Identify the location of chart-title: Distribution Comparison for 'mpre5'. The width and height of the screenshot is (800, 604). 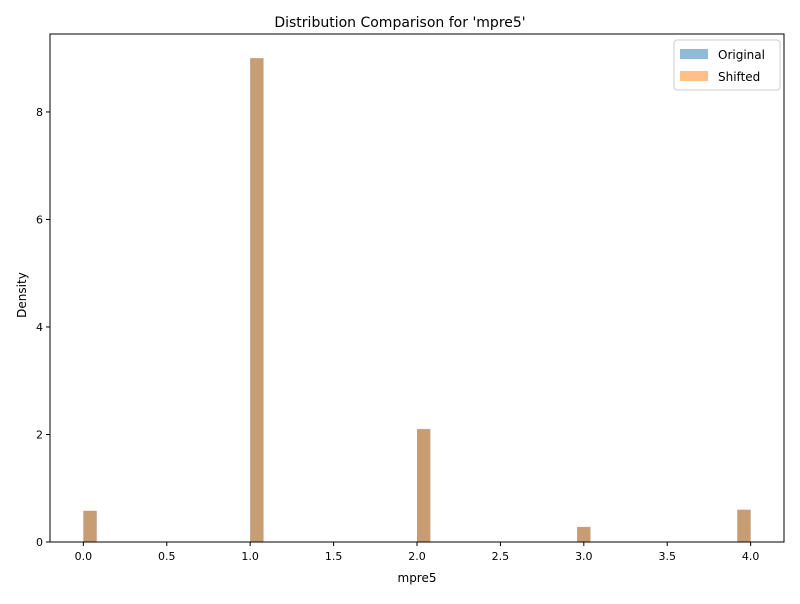
(399, 23).